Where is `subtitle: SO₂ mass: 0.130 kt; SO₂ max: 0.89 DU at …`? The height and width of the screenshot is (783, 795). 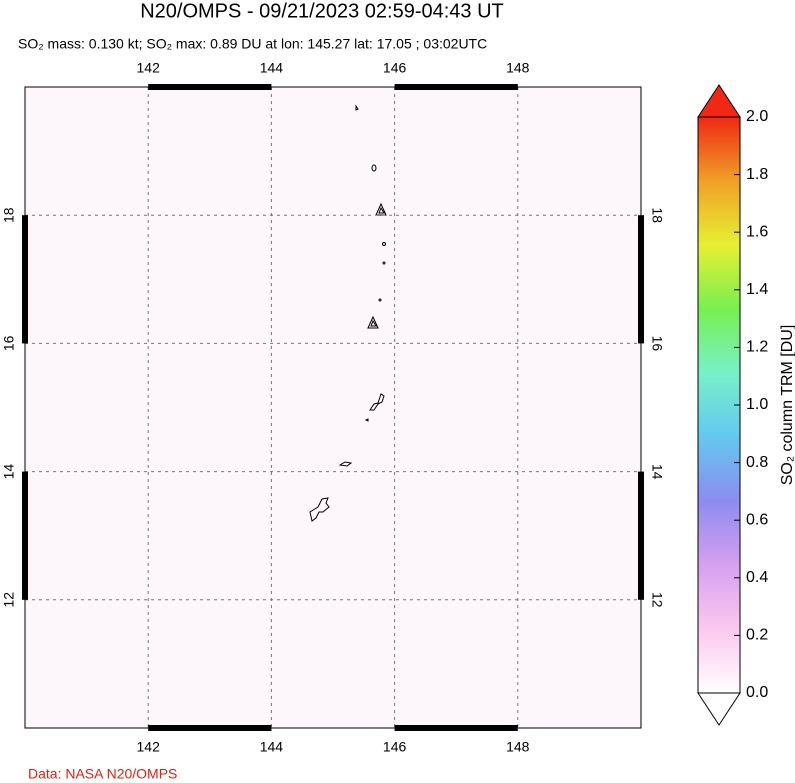
subtitle: SO₂ mass: 0.130 kt; SO₂ max: 0.89 DU at … is located at coordinates (252, 44).